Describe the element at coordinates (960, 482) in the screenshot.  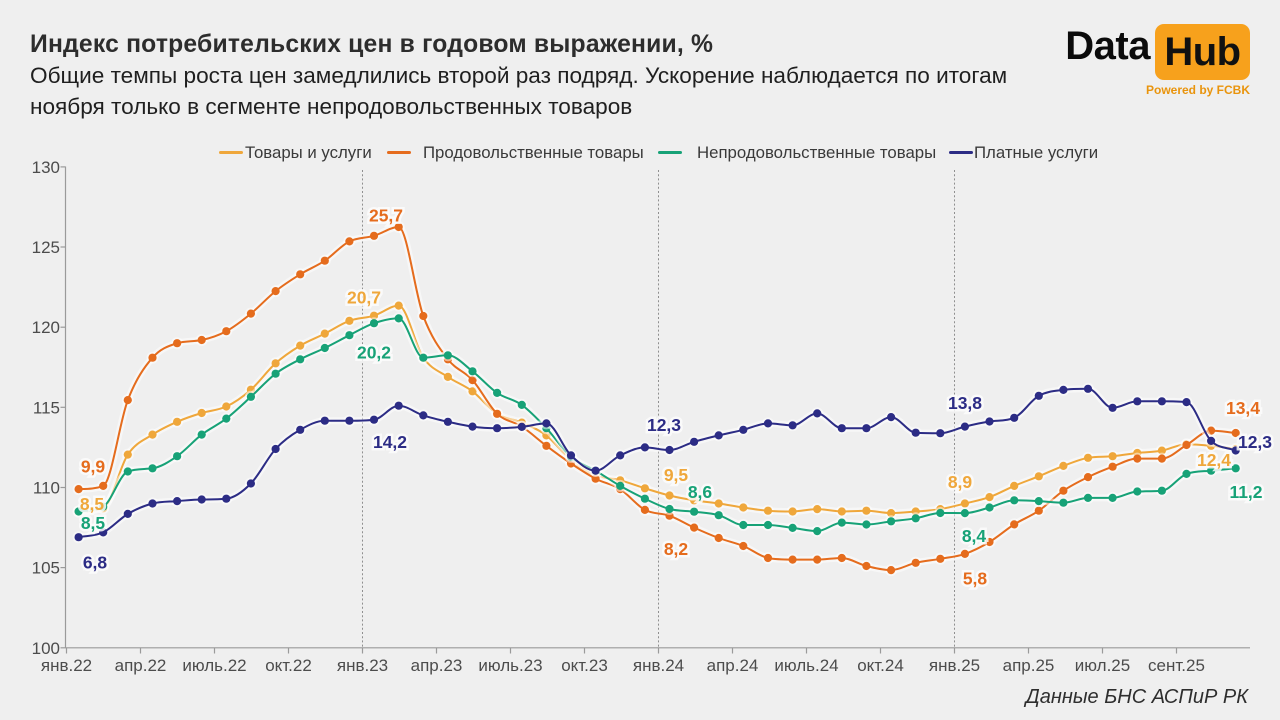
I see `svg-text: 8,9` at that location.